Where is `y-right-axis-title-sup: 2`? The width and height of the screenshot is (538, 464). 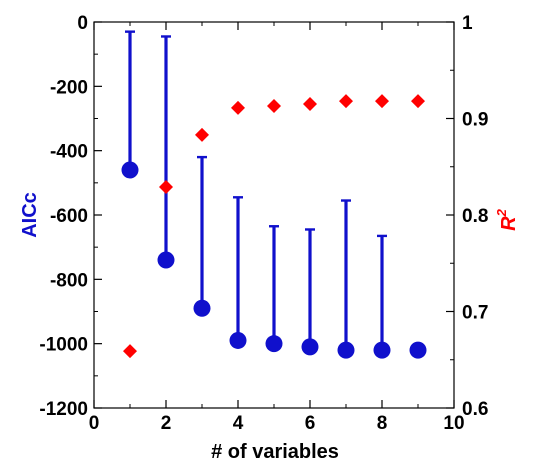 y-right-axis-title-sup: 2 is located at coordinates (501, 212).